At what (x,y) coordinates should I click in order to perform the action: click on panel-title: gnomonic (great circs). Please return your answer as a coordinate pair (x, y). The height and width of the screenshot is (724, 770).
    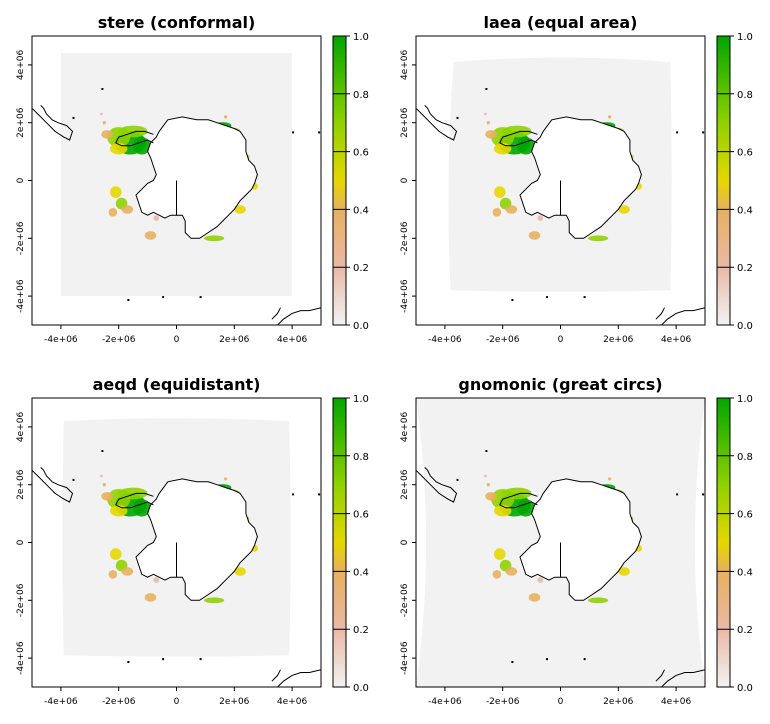
    Looking at the image, I should click on (560, 384).